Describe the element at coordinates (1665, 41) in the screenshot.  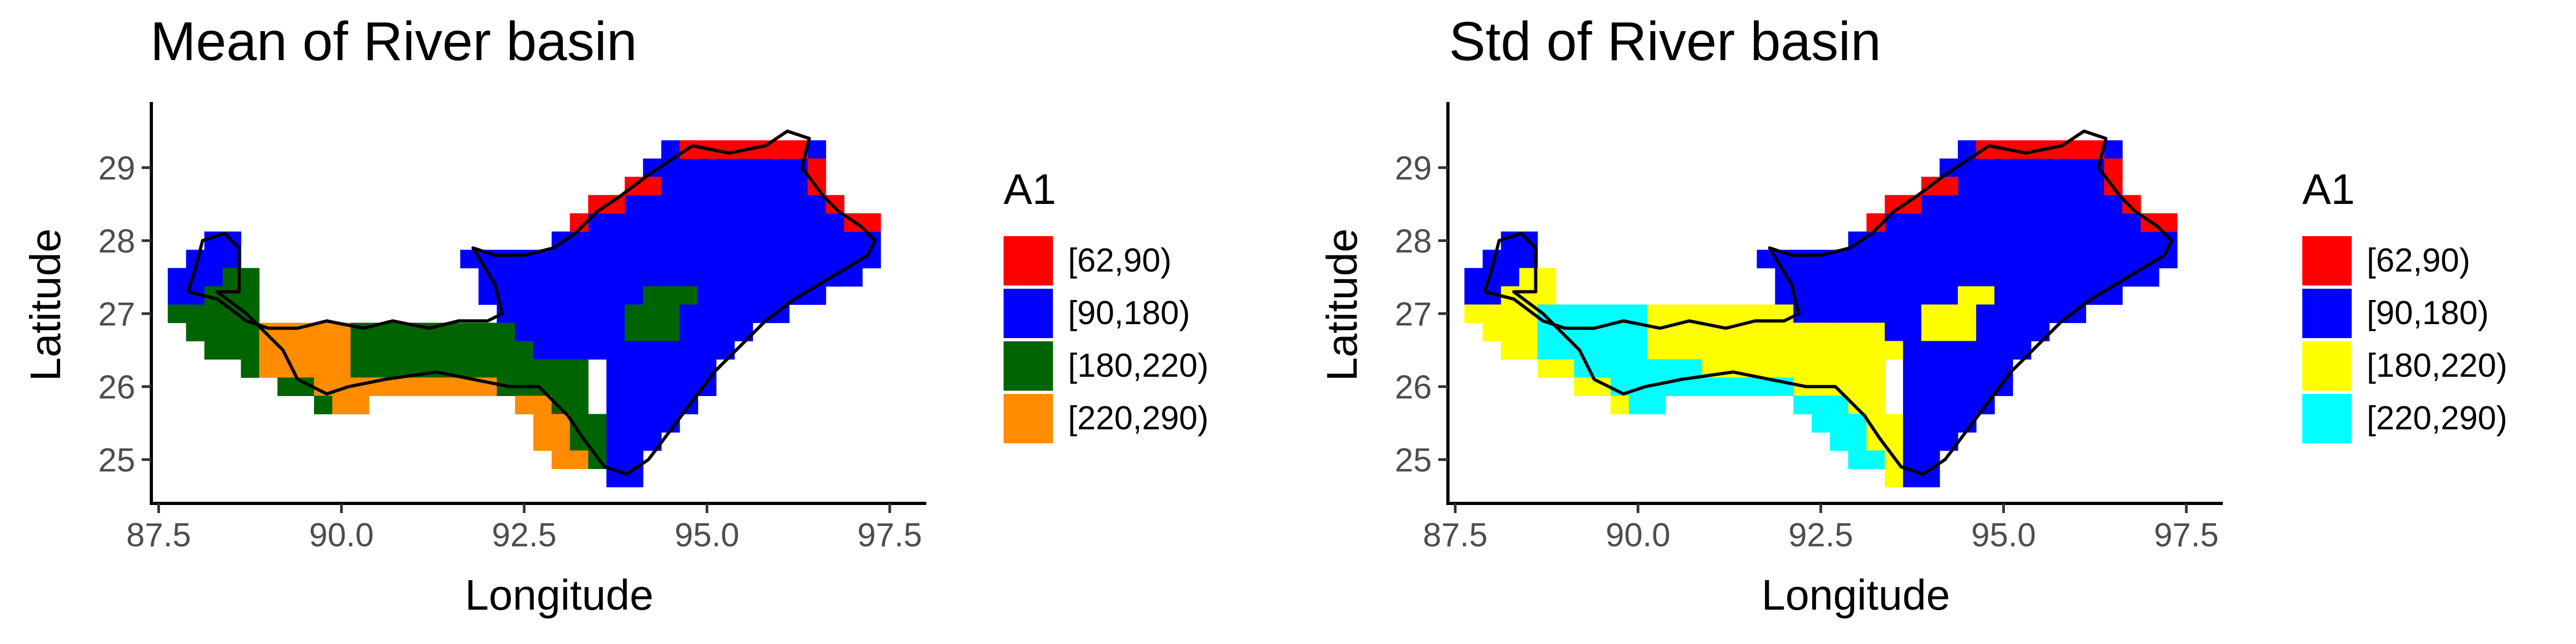
I see `chart-title: Std of River basin` at that location.